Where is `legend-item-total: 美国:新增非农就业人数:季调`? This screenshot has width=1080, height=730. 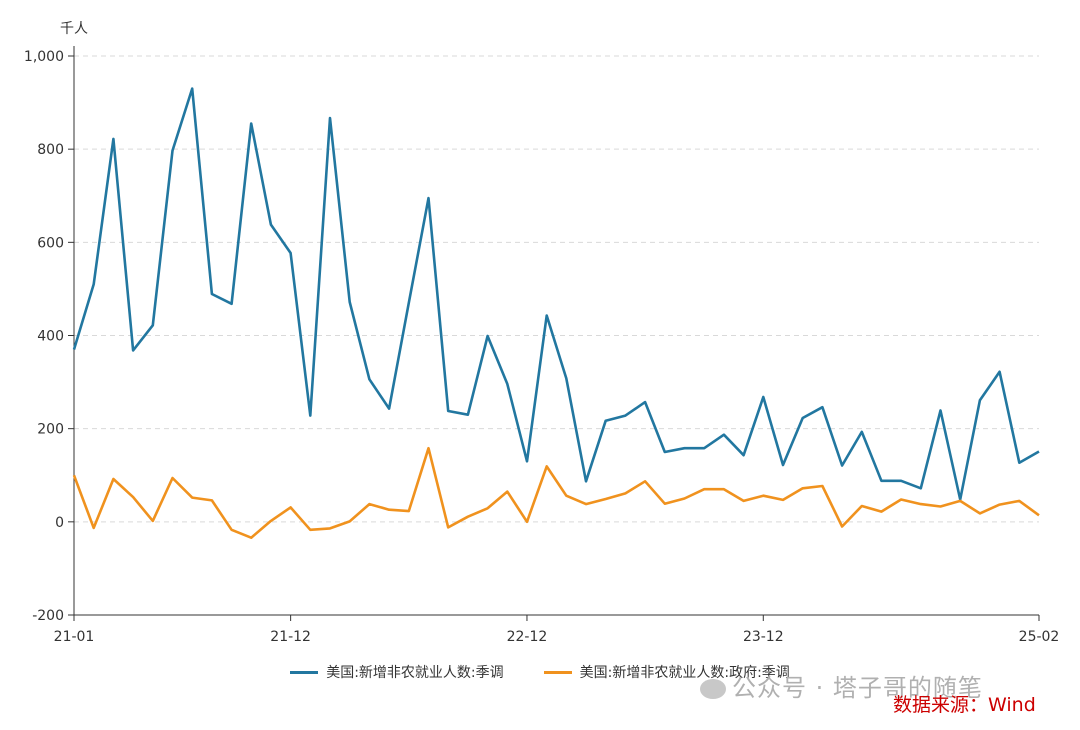 legend-item-total: 美国:新增非农就业人数:季调 is located at coordinates (397, 672).